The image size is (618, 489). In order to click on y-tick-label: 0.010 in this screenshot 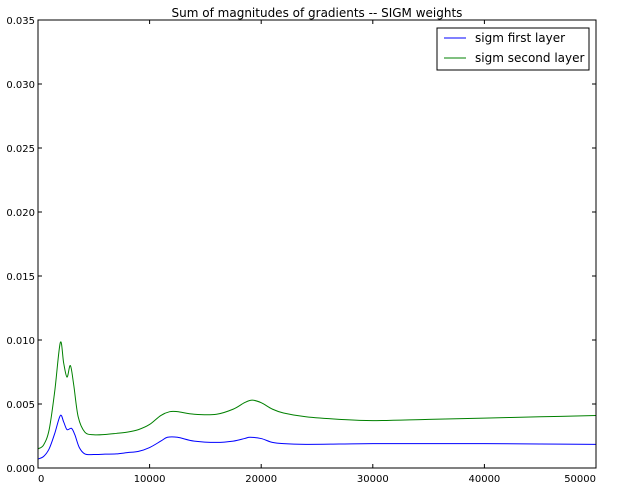, I will do `click(20, 341)`.